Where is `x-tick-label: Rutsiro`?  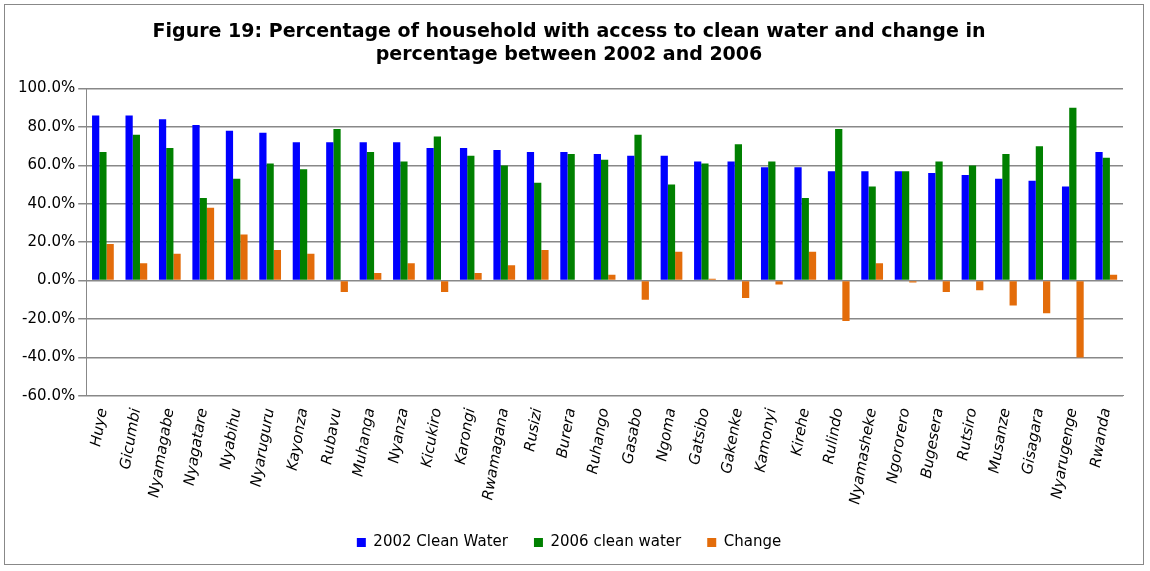
x-tick-label: Rutsiro is located at coordinates (967, 434).